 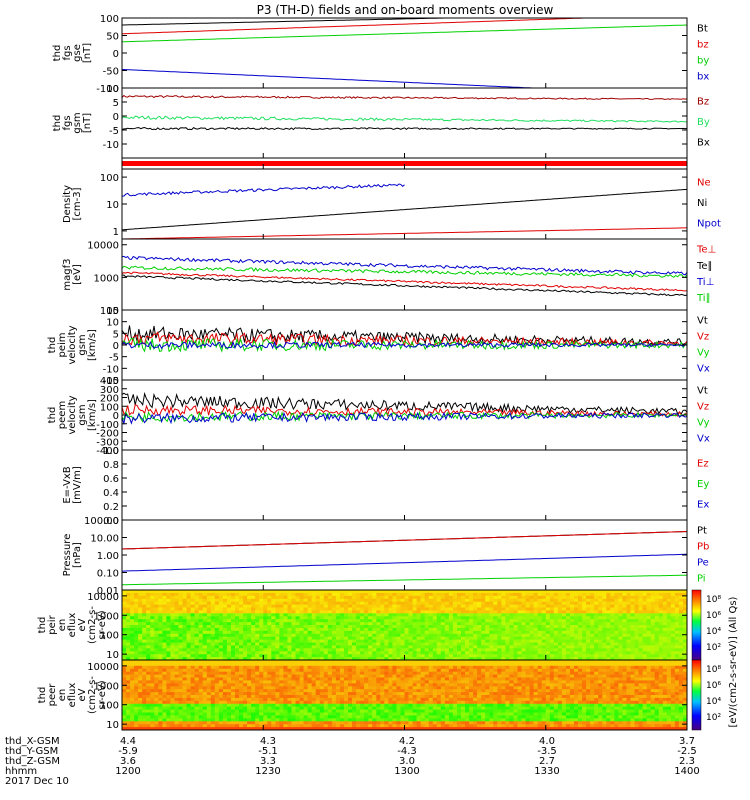 I want to click on y-tick-label: 0.01, so click(x=108, y=591).